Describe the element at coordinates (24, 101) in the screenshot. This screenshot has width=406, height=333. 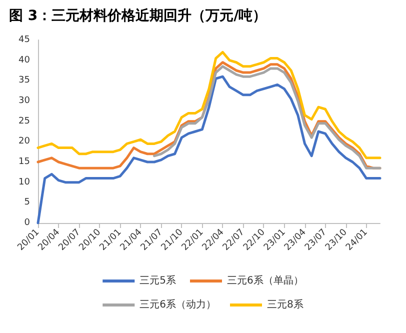
I see `y-tick-label: 30` at that location.